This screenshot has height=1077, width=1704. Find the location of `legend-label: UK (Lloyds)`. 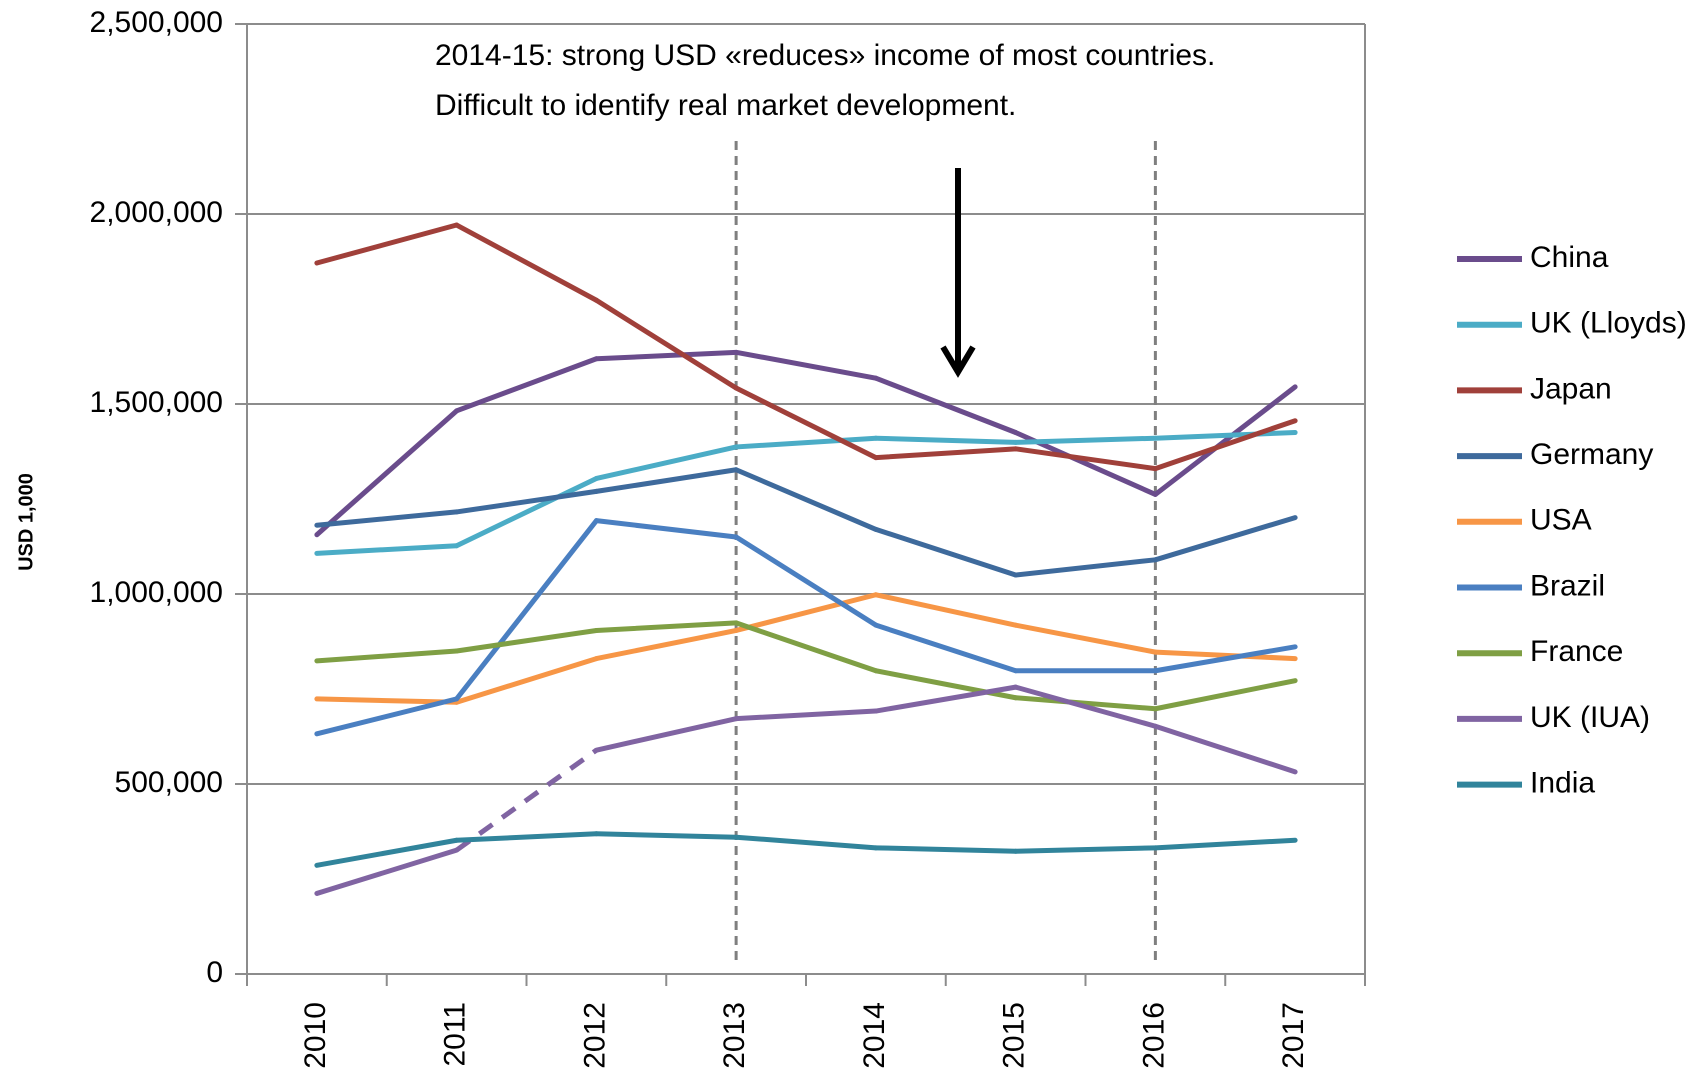

legend-label: UK (Lloyds) is located at coordinates (1608, 323).